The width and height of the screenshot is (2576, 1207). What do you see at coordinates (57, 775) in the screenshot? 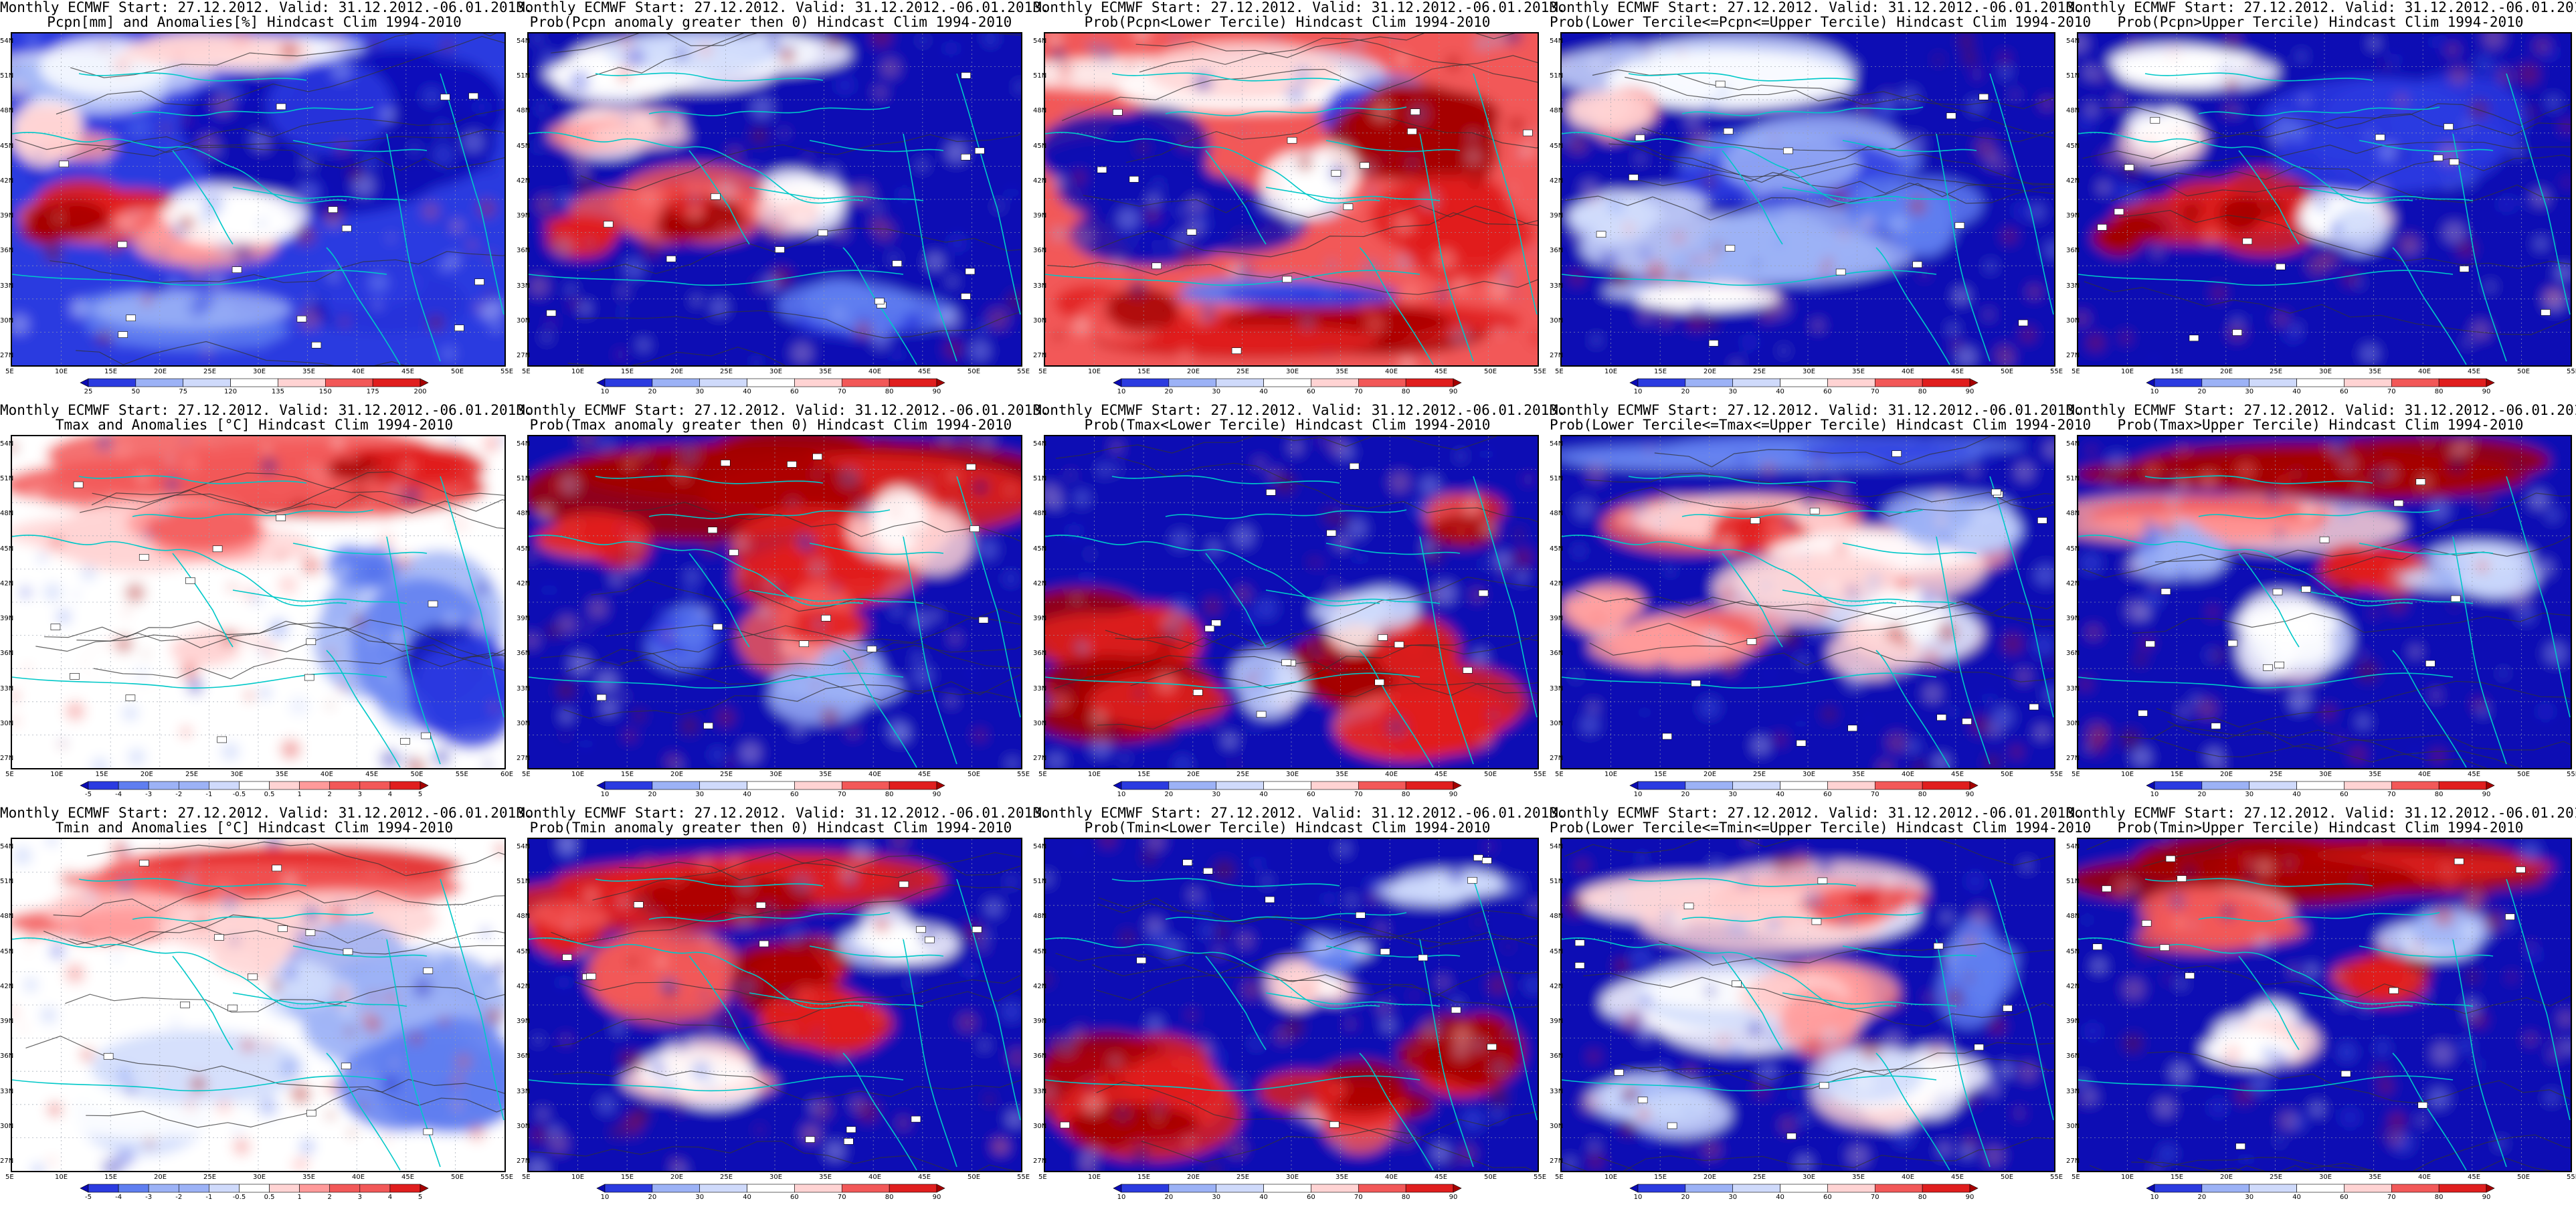
I see `longitude-tick-label: 10E` at bounding box center [57, 775].